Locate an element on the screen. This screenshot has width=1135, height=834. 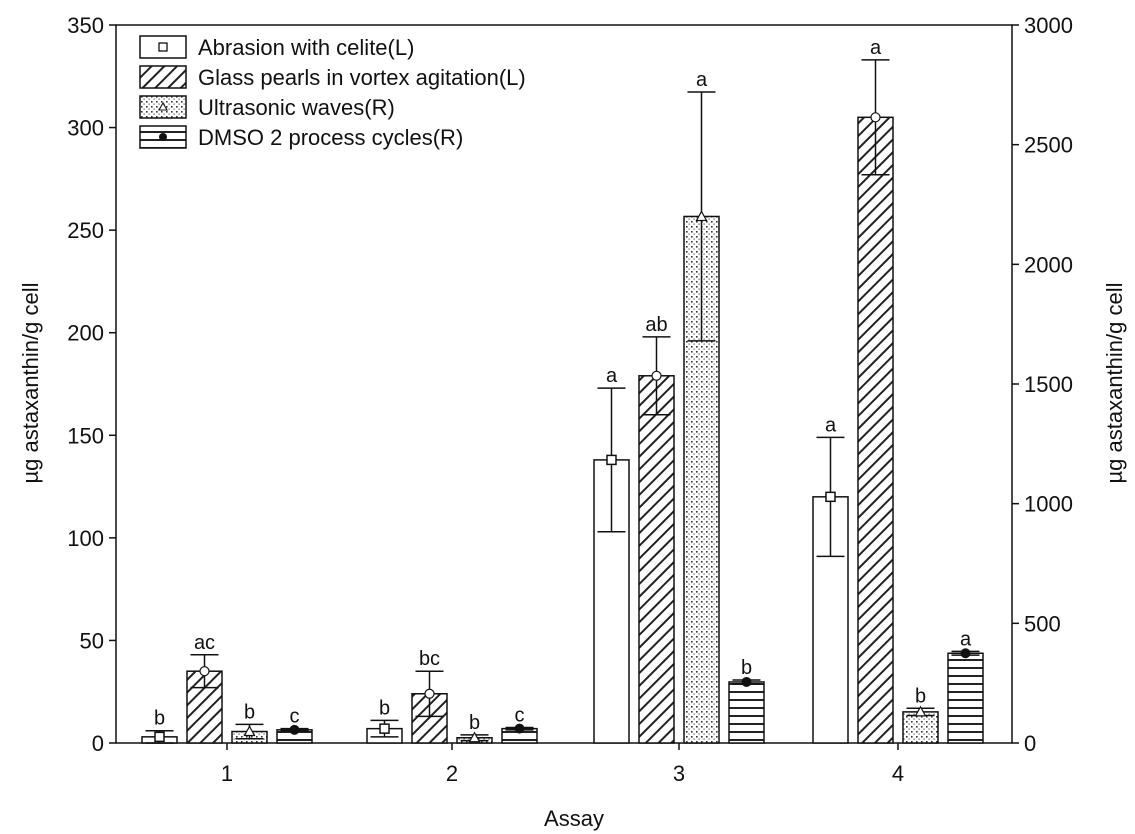
left-tick-label: 300 is located at coordinates (85, 128).